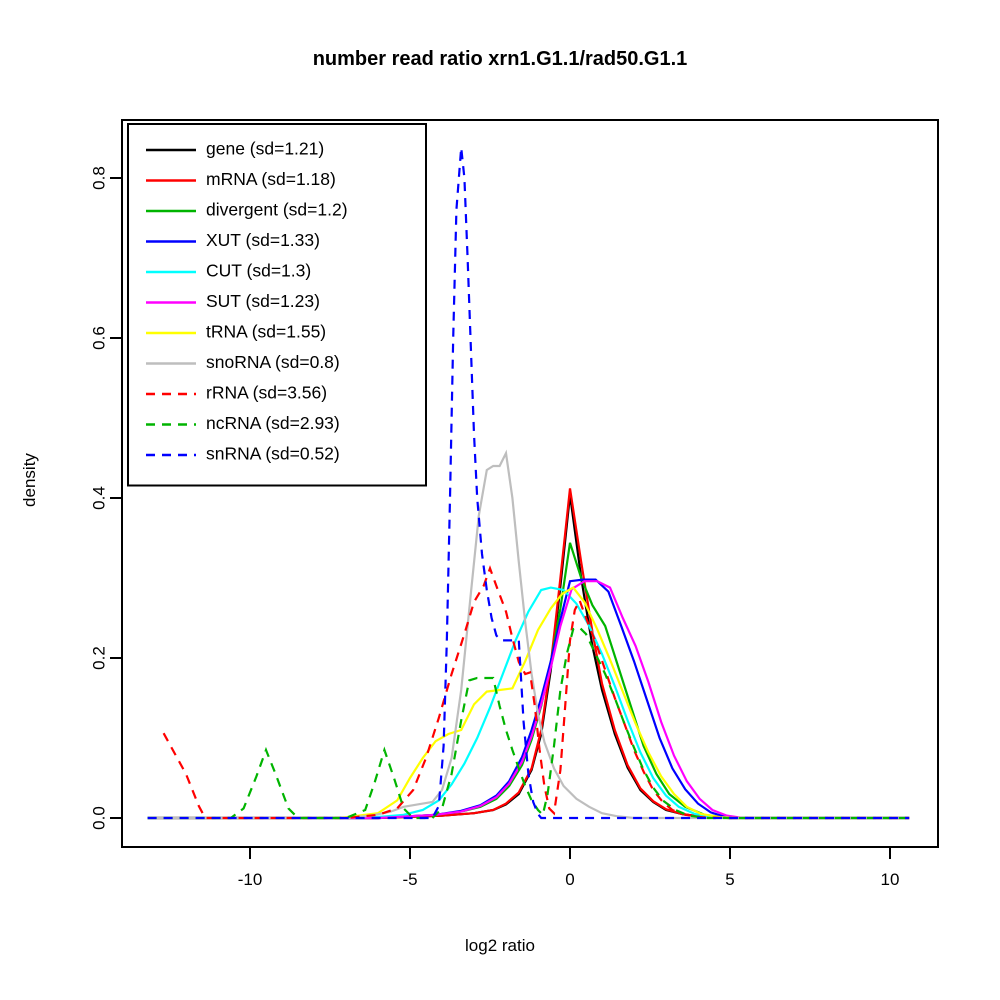 The height and width of the screenshot is (1000, 1000). What do you see at coordinates (273, 362) in the screenshot?
I see `legend-label-snoRNA: snoRNA (sd=0.8)` at bounding box center [273, 362].